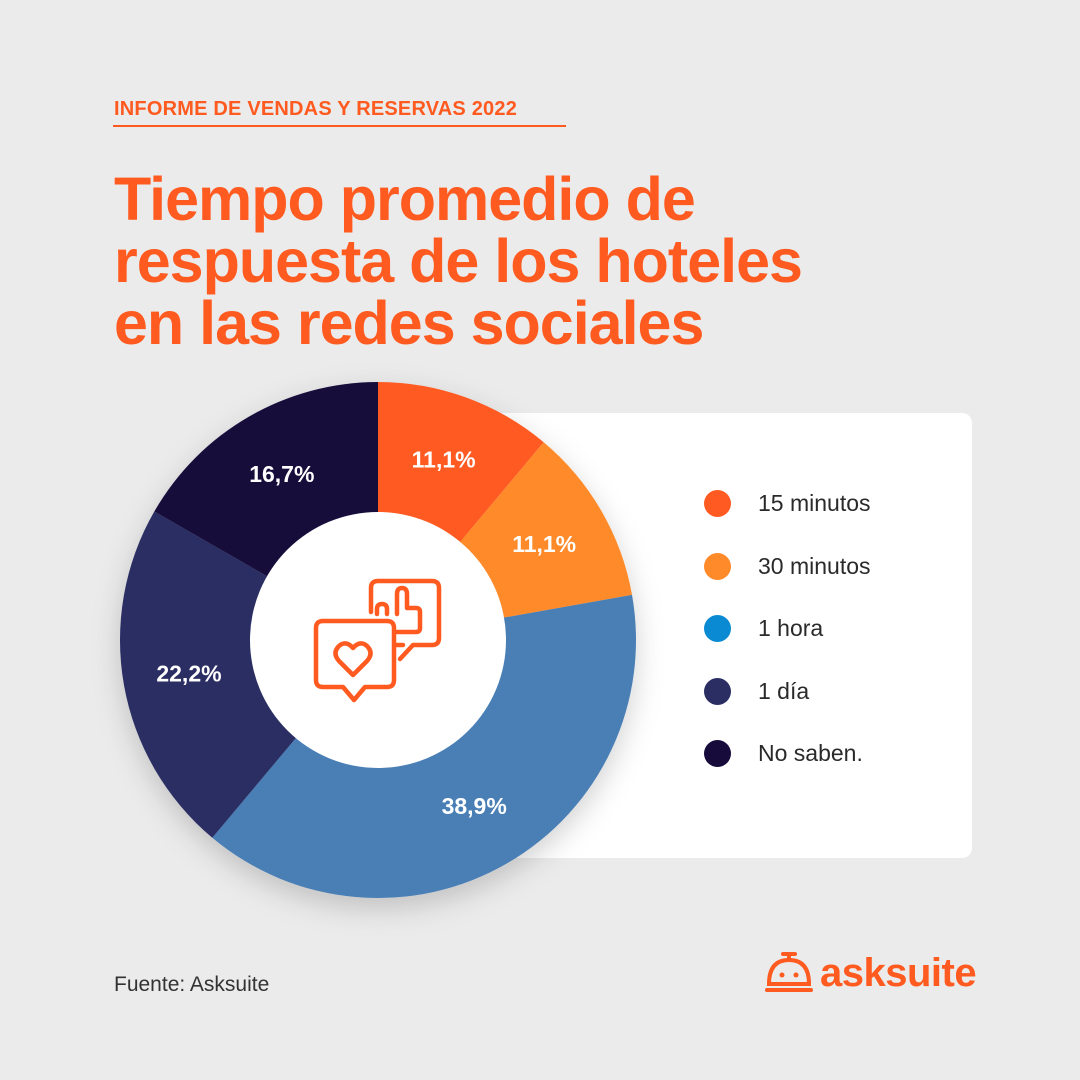 The image size is (1080, 1080). I want to click on legend-item: 1 hora, so click(763, 628).